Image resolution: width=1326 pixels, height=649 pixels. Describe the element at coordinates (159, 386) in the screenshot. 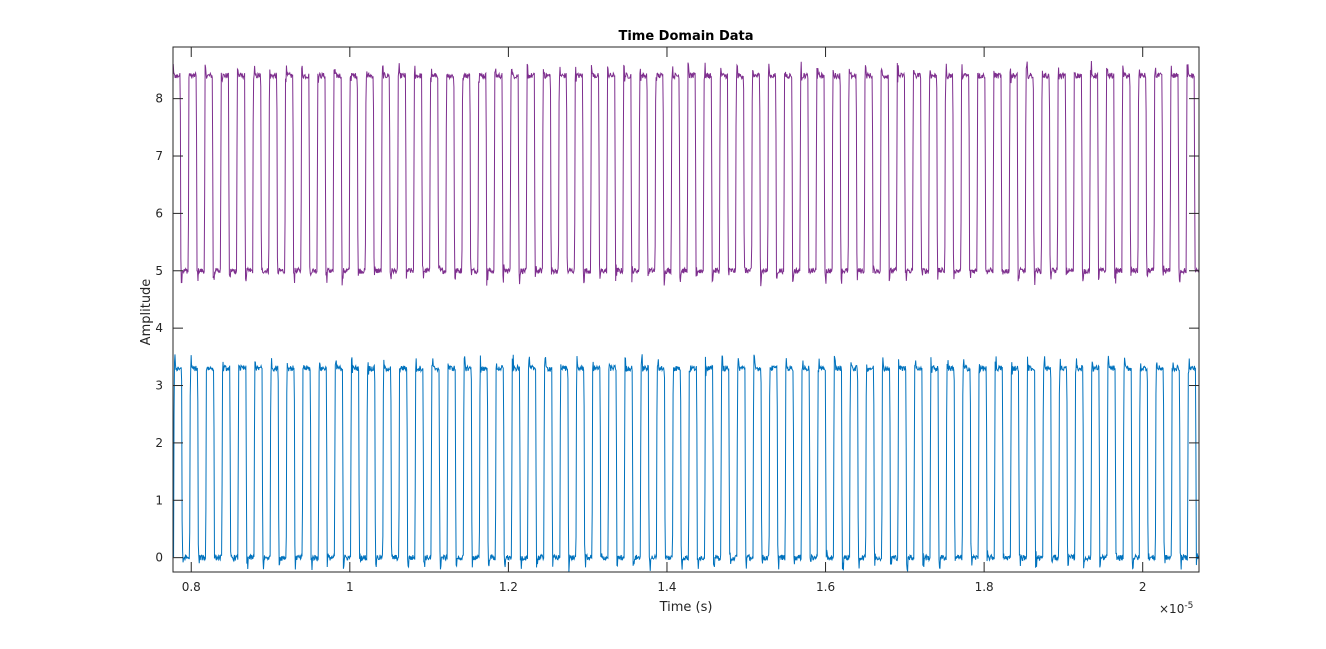

I see `y-tick-label: 3` at that location.